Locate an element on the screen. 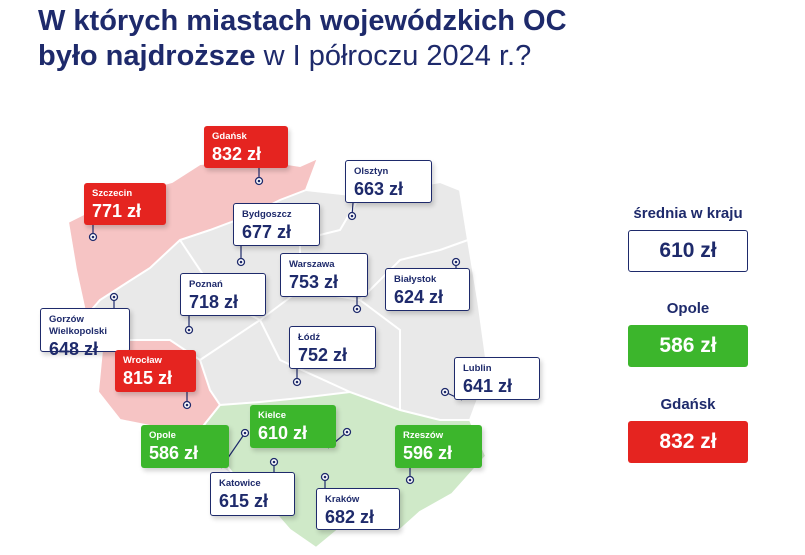 This screenshot has height=555, width=805. city-name: Poznań is located at coordinates (206, 284).